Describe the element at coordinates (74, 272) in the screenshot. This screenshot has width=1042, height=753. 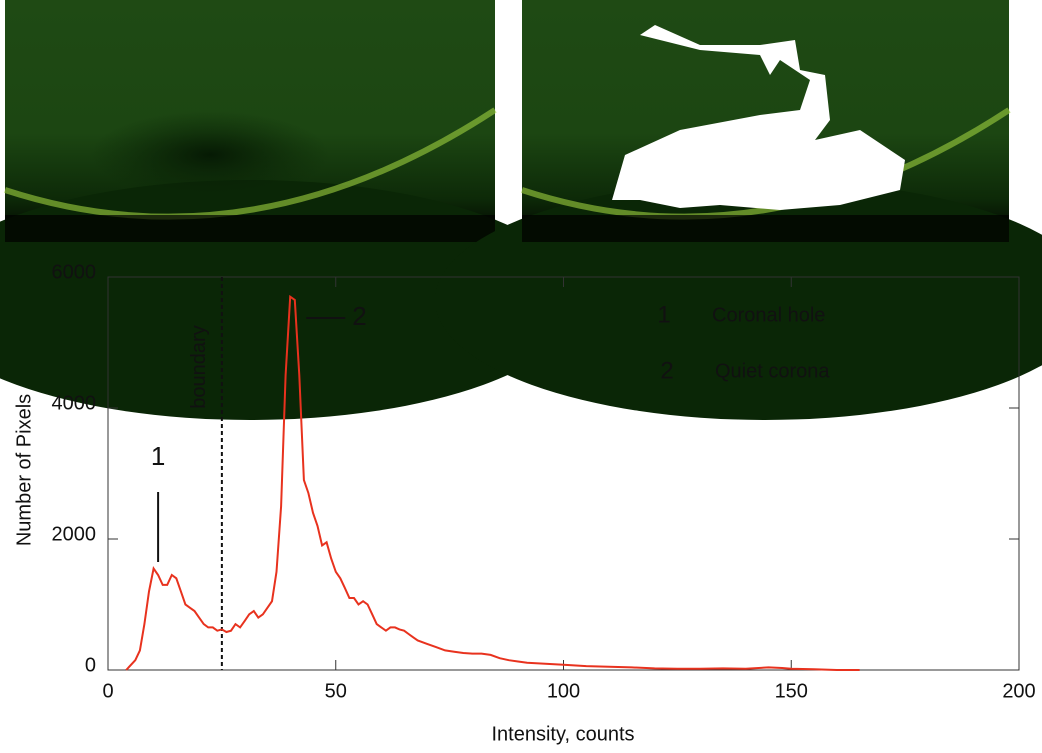
I see `y-tick-label: 6000` at that location.